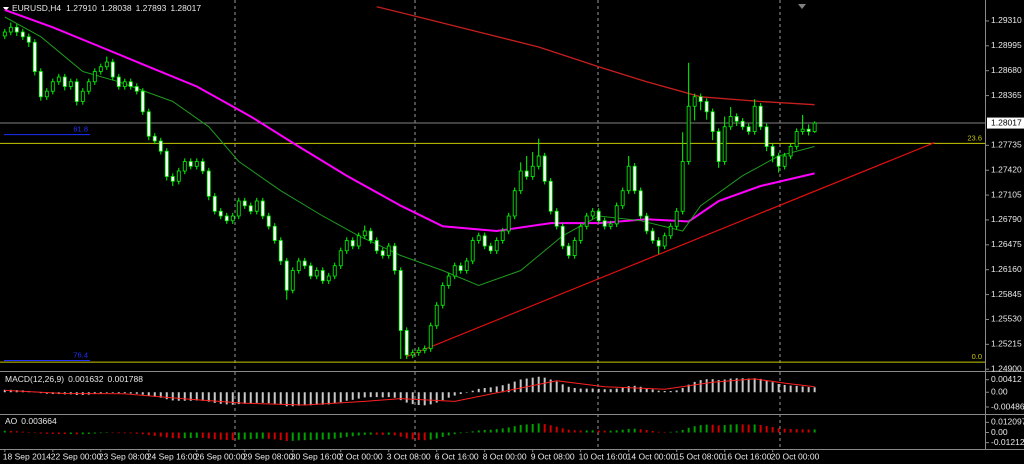 Image resolution: width=1024 pixels, height=464 pixels. Describe the element at coordinates (999, 432) in the screenshot. I see `y-tick-label: 0.00` at that location.